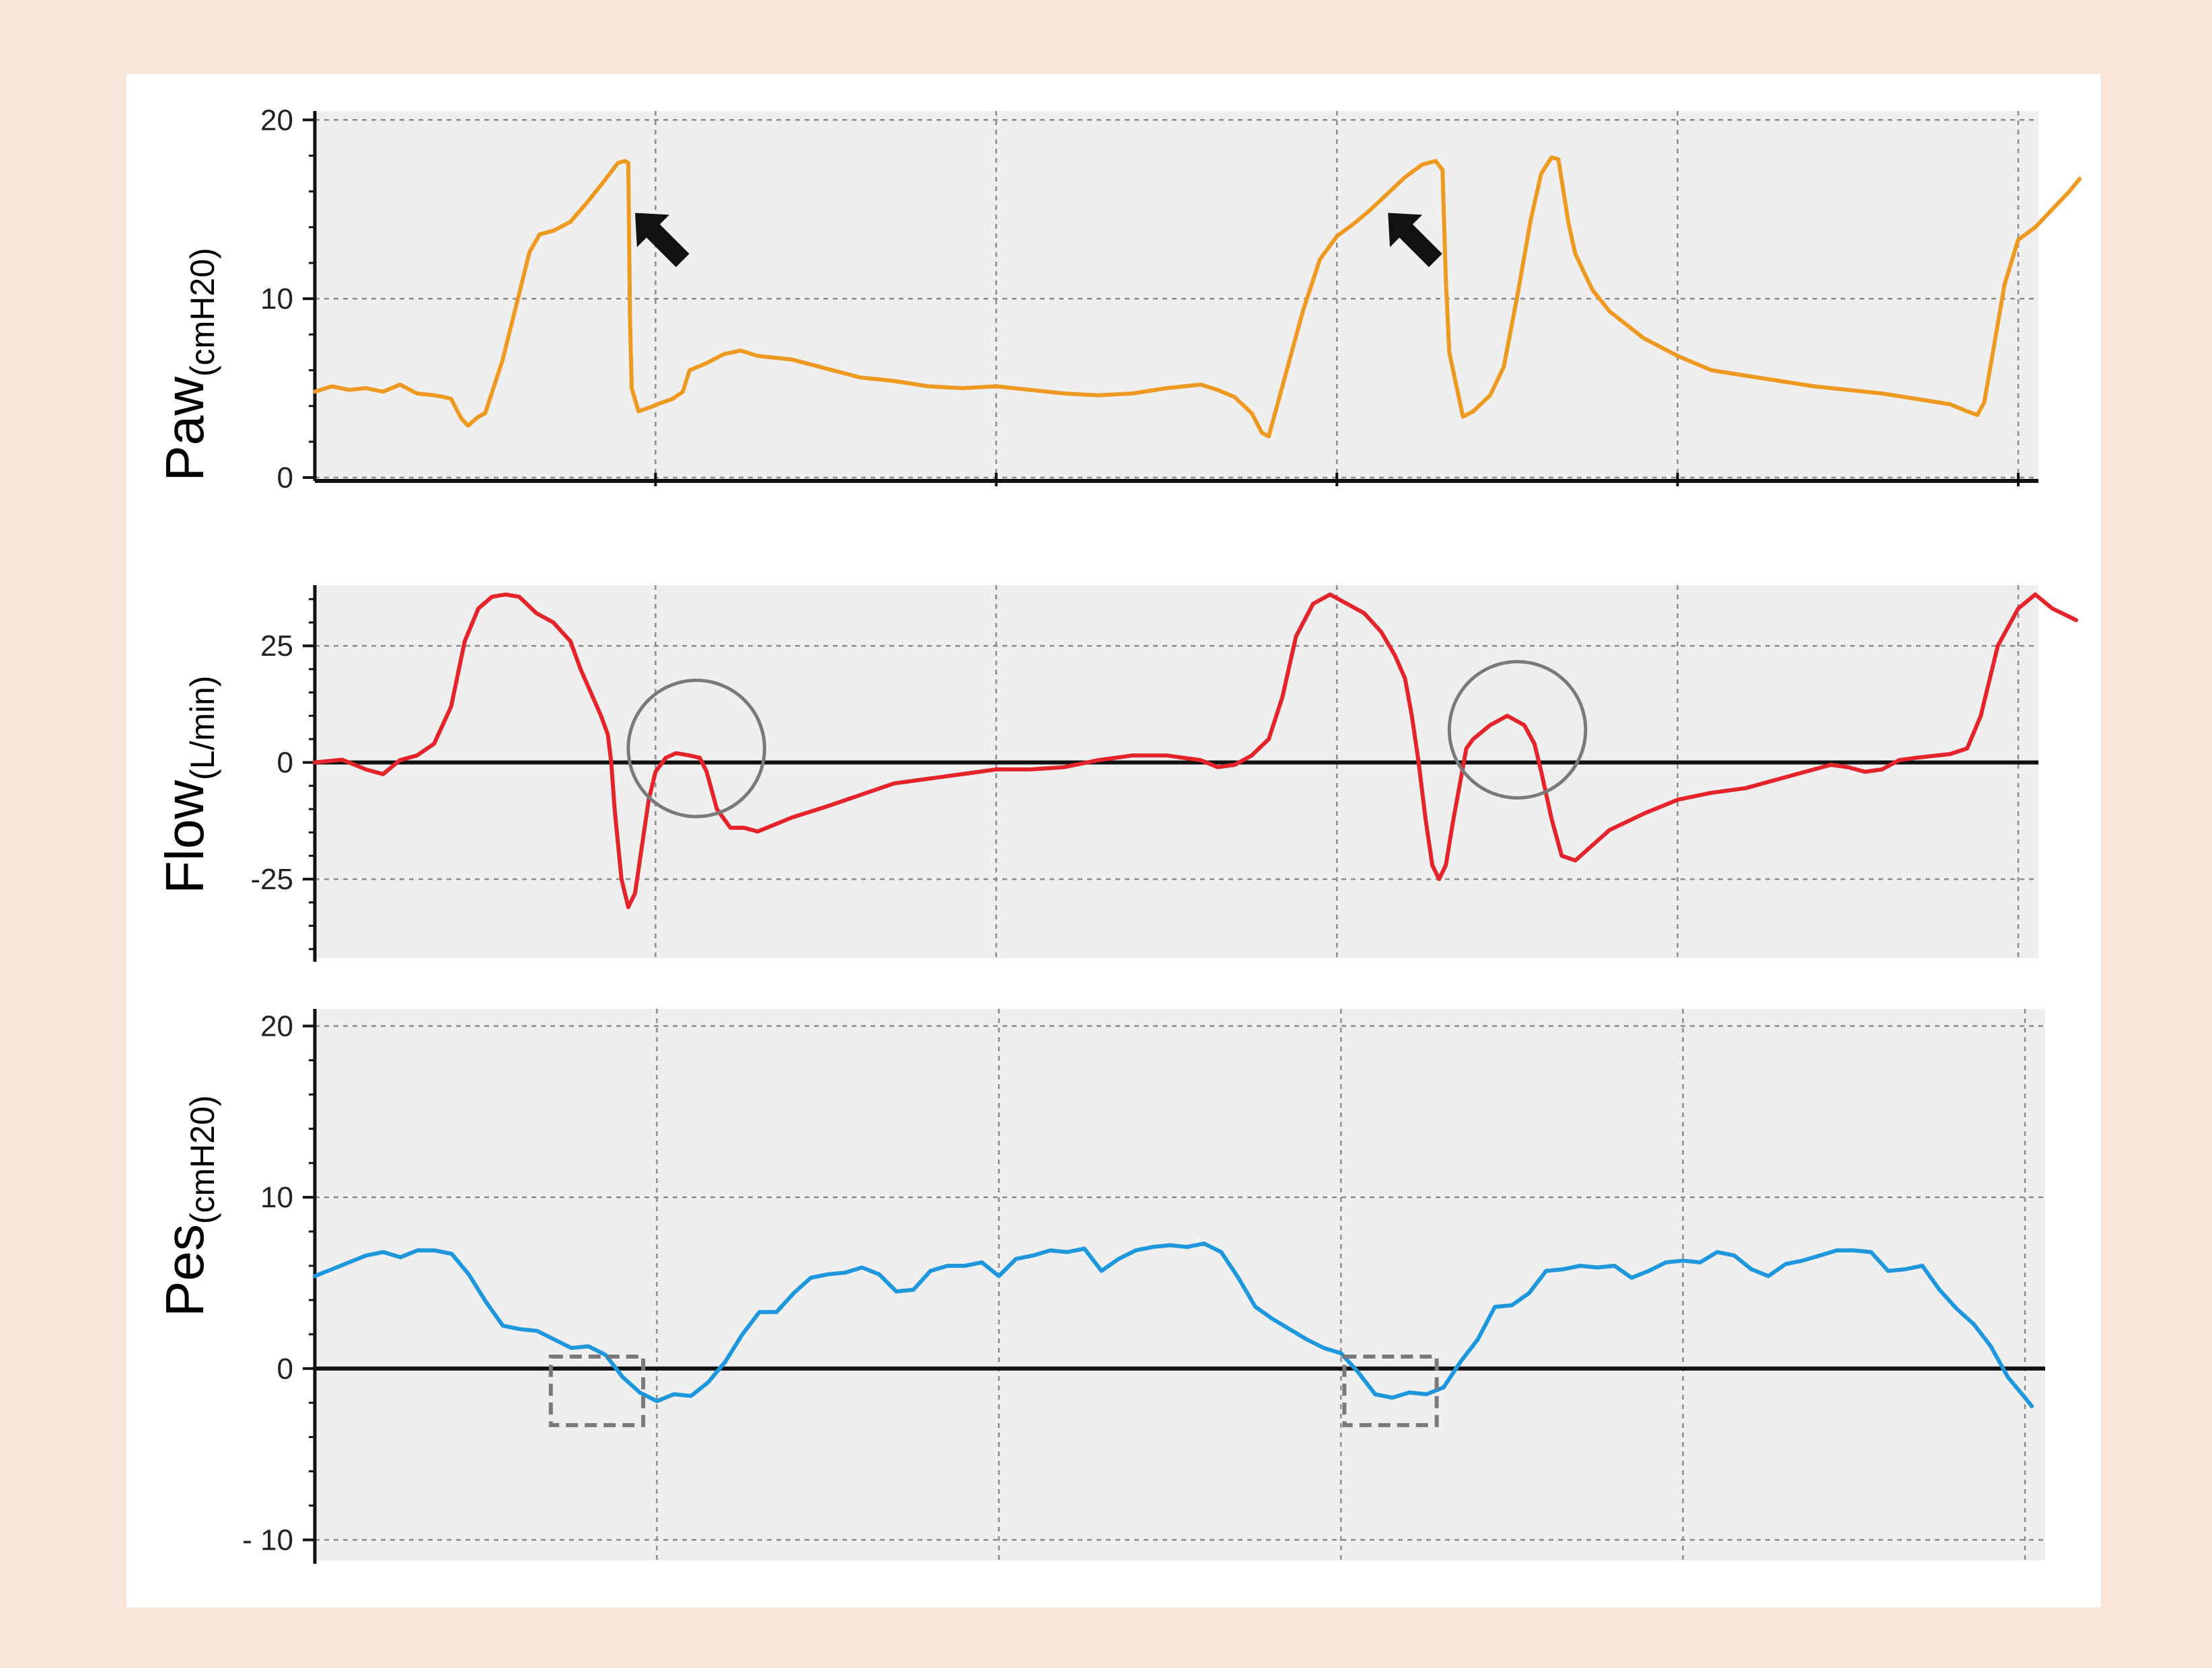 The image size is (2212, 1668). Describe the element at coordinates (271, 880) in the screenshot. I see `flow-ytick-label: -25` at that location.